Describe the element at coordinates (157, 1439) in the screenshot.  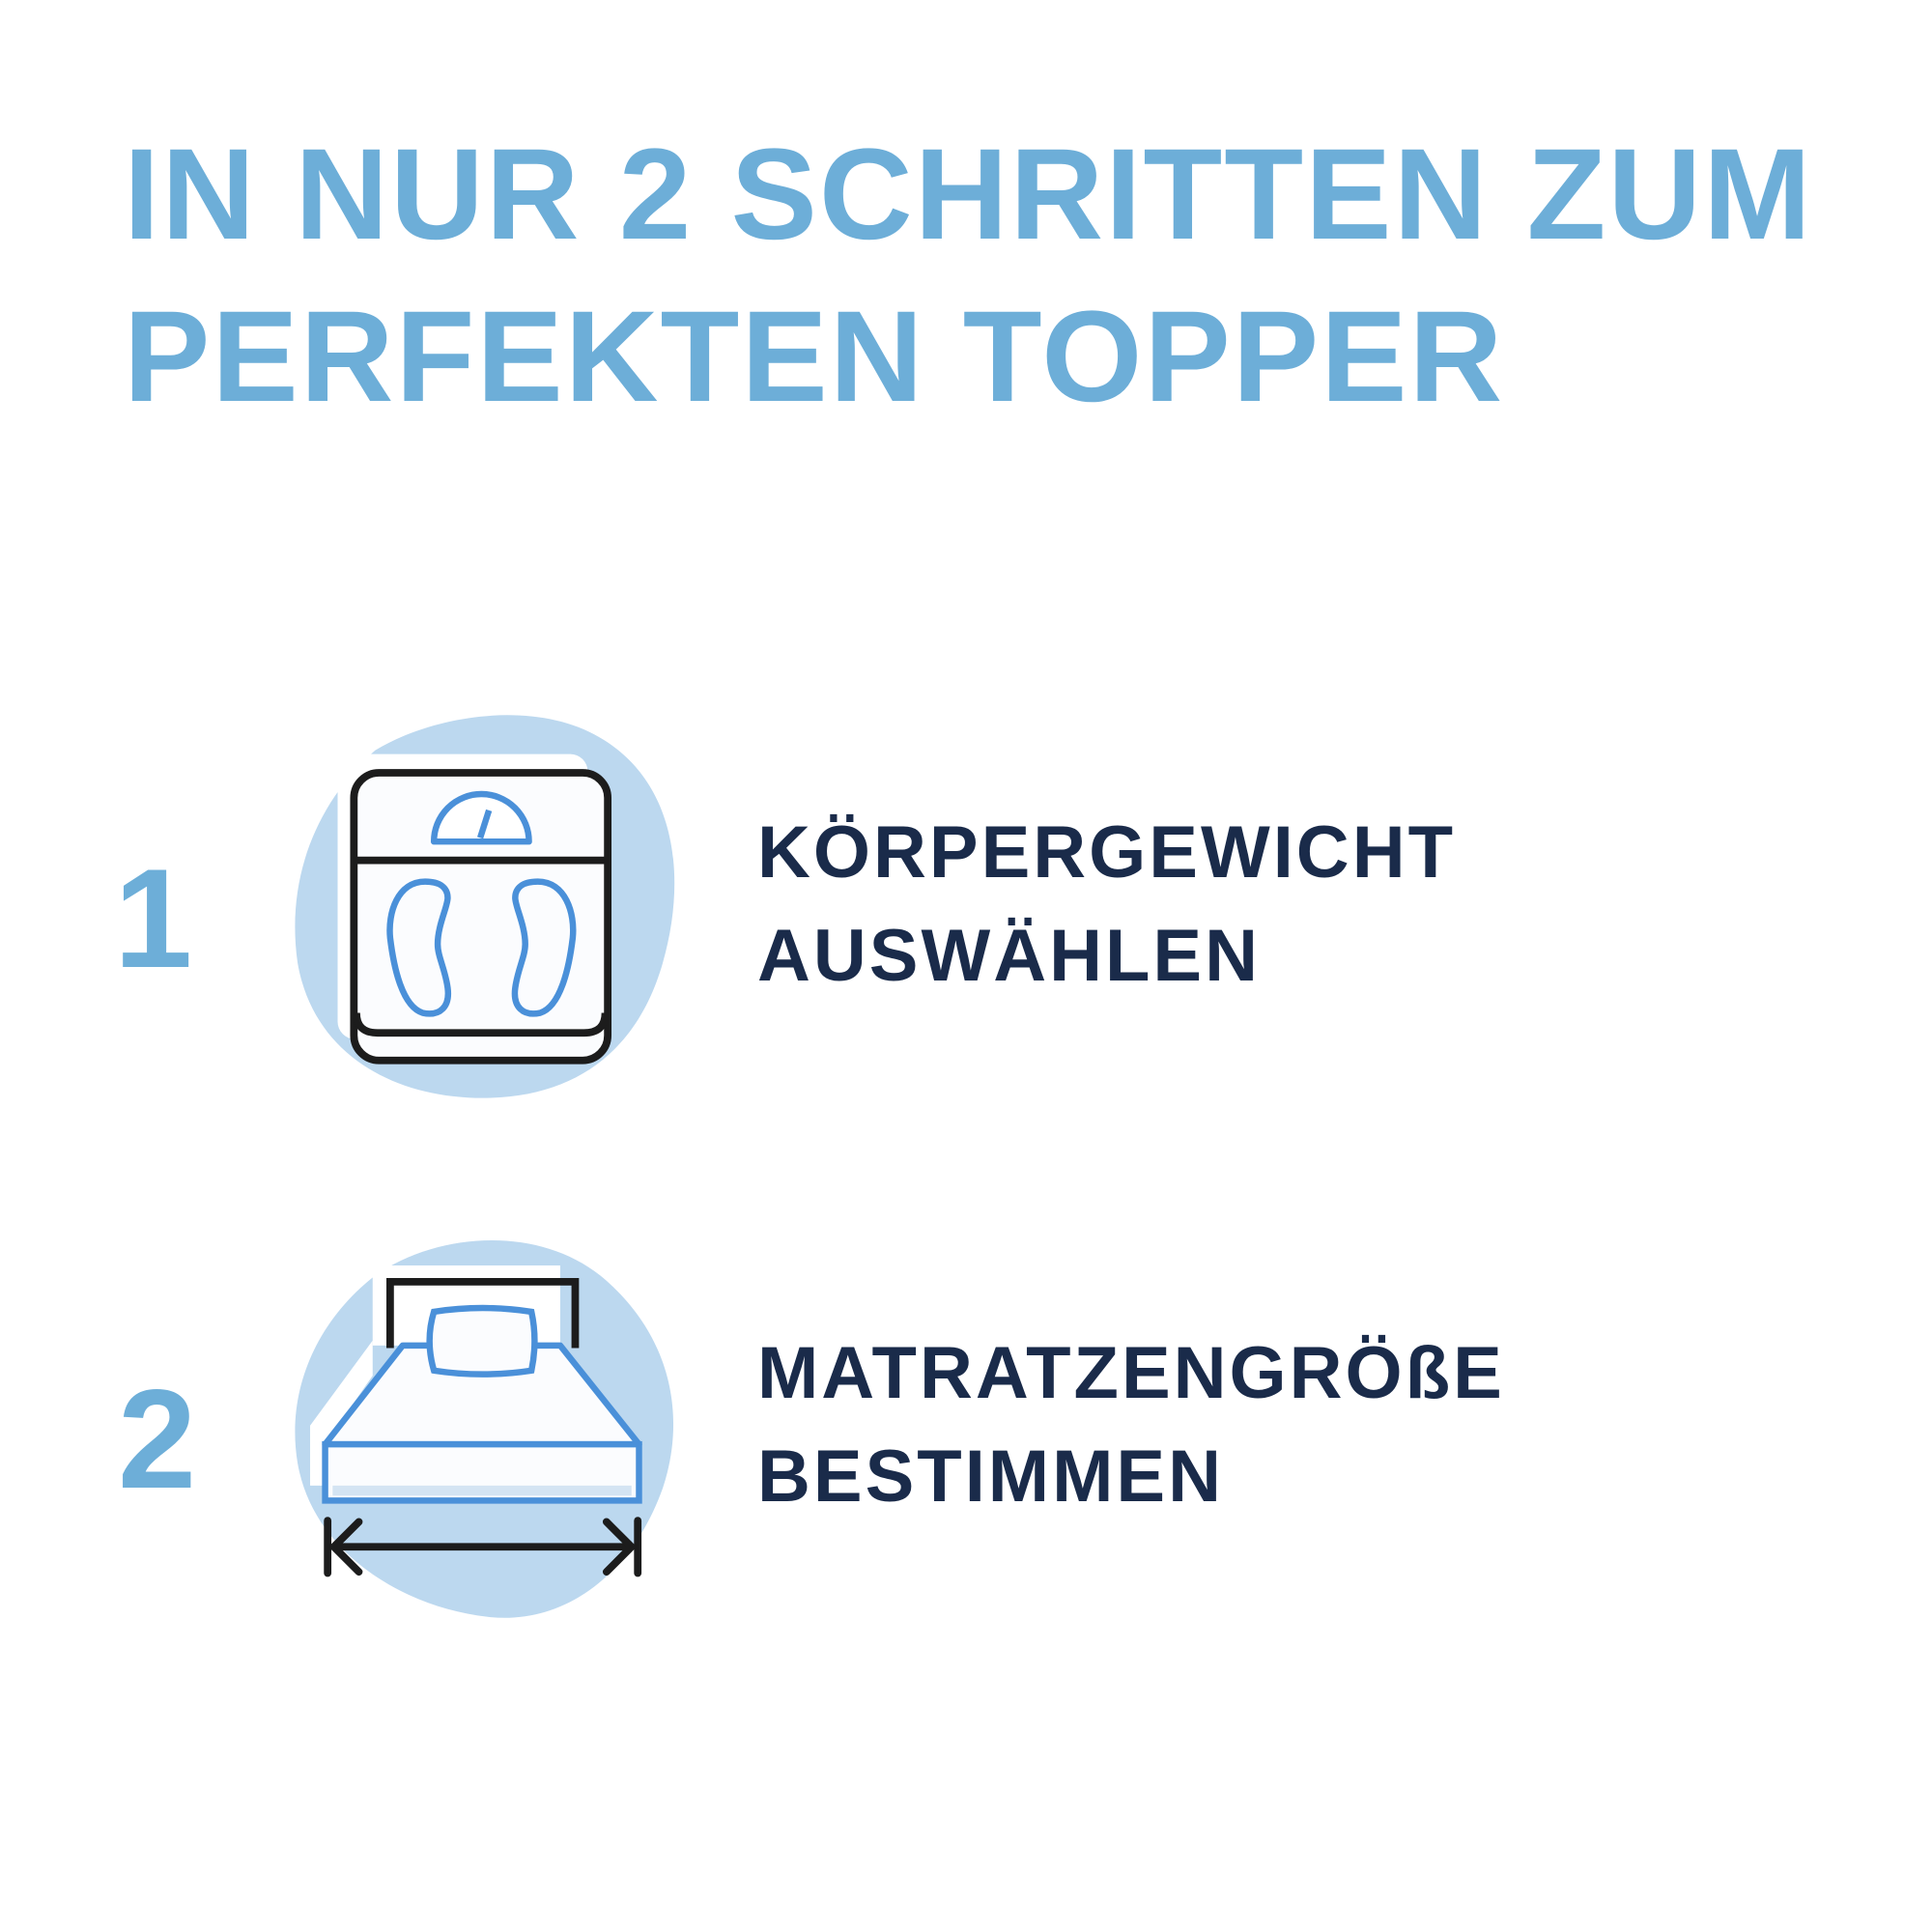
I see `step-2-number: 2` at that location.